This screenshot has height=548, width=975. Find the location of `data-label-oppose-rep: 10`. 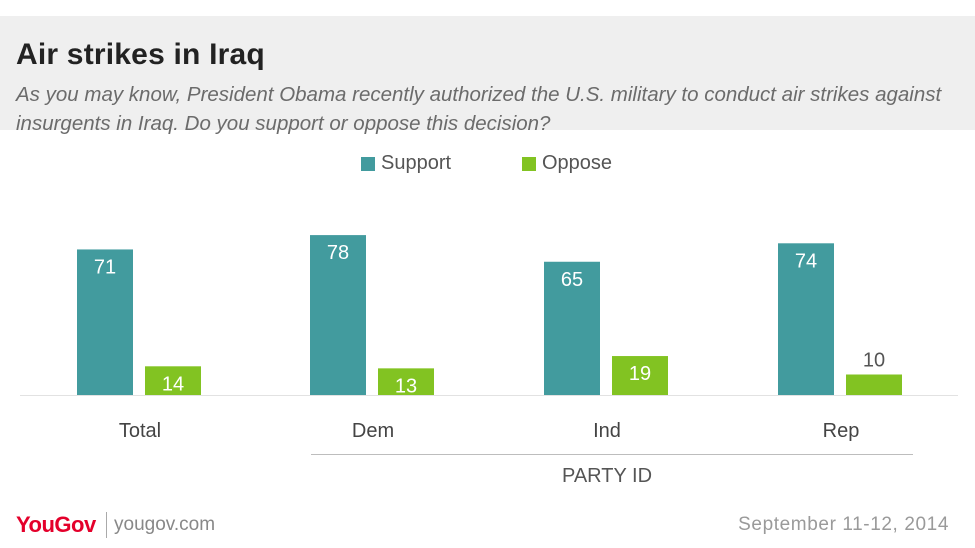

data-label-oppose-rep: 10 is located at coordinates (874, 361).